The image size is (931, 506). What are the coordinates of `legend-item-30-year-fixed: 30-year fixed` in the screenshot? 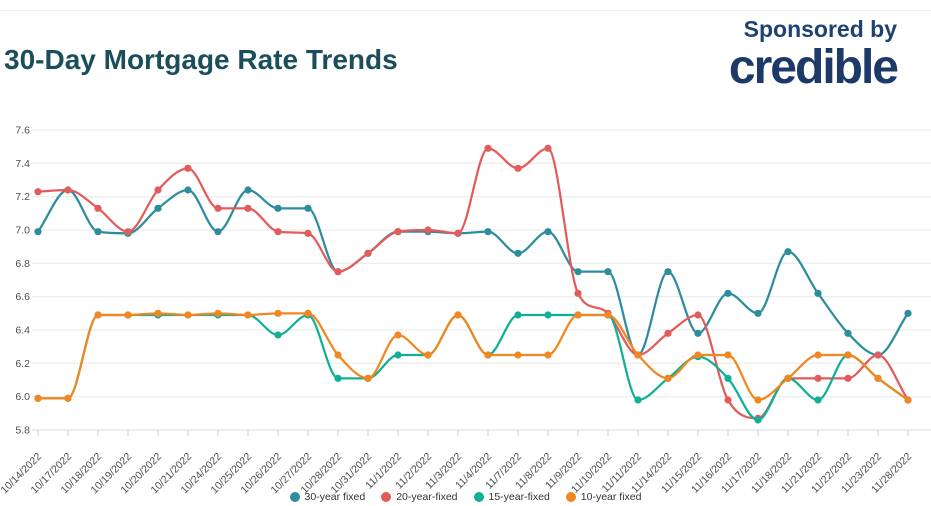 It's located at (327, 497).